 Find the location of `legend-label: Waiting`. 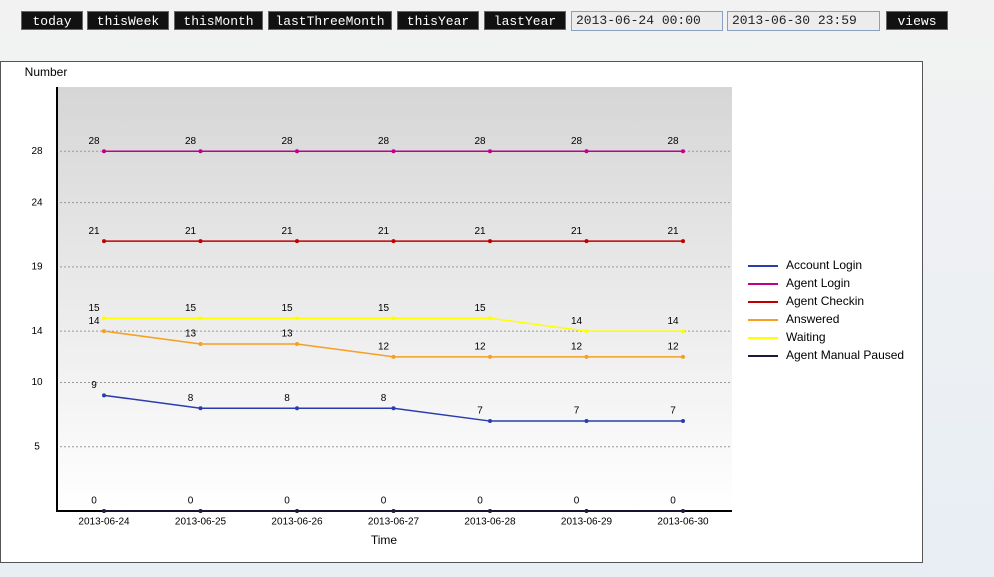

legend-label: Waiting is located at coordinates (806, 337).